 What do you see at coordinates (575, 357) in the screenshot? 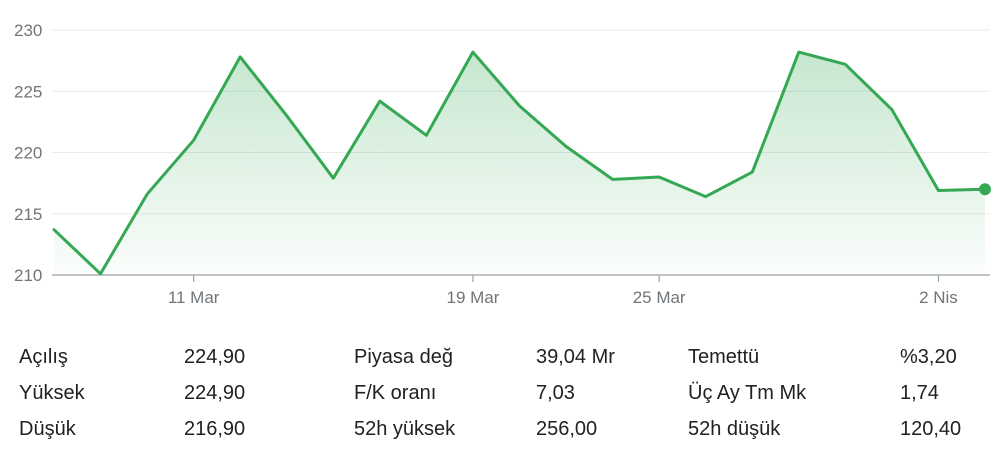
I see `stat-value-market-cap: 39,04 Mr` at bounding box center [575, 357].